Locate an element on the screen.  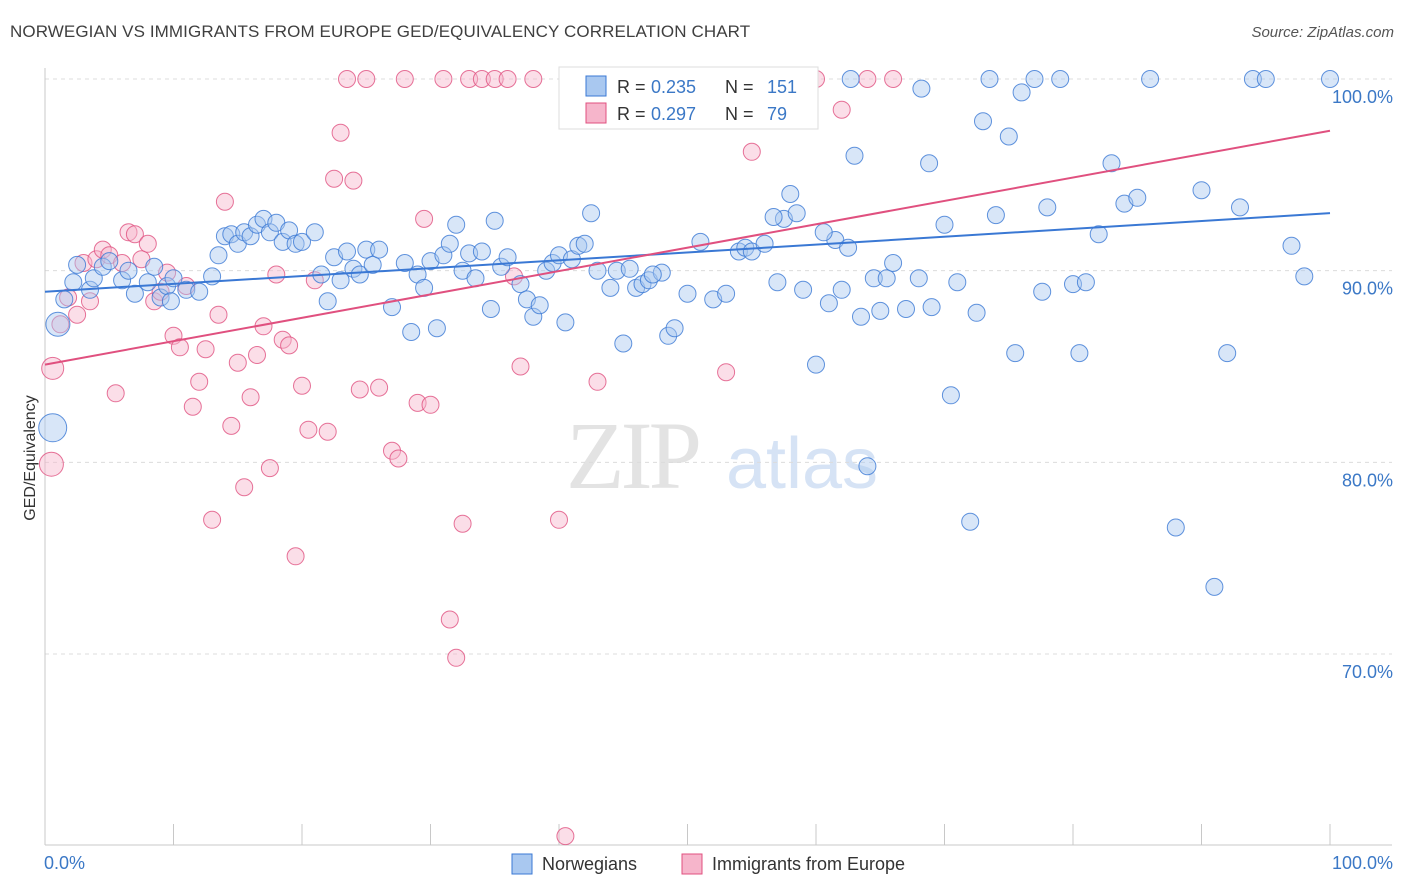
legend-r-value-pink: 0.297 is located at coordinates (673, 114).